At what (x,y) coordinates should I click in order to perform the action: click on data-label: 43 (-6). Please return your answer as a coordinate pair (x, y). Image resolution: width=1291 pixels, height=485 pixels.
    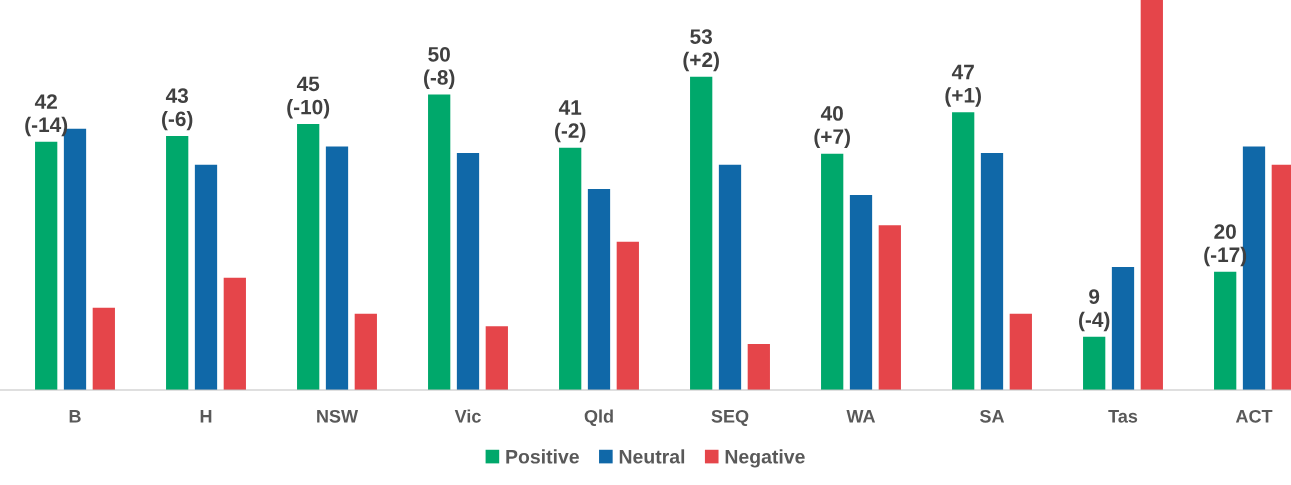
    Looking at the image, I should click on (177, 109).